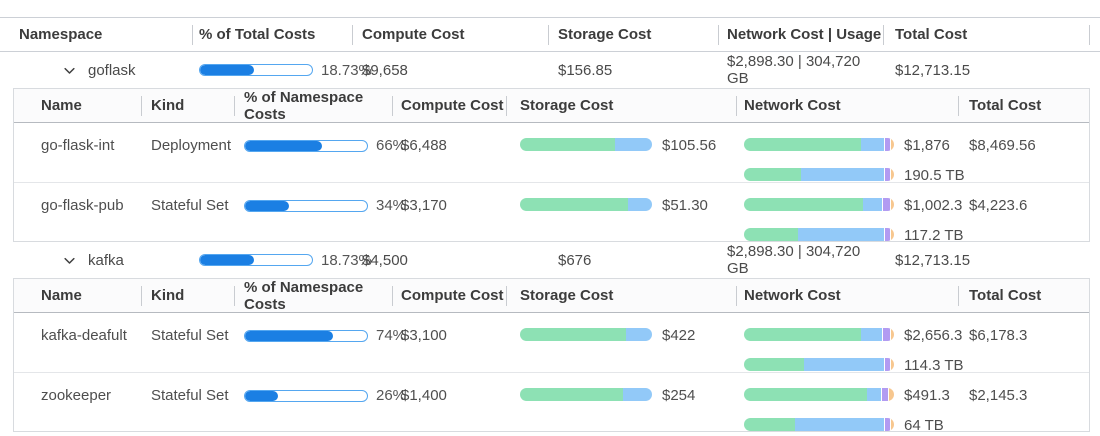  Describe the element at coordinates (685, 205) in the screenshot. I see `storage-cost-value: $51.30` at that location.